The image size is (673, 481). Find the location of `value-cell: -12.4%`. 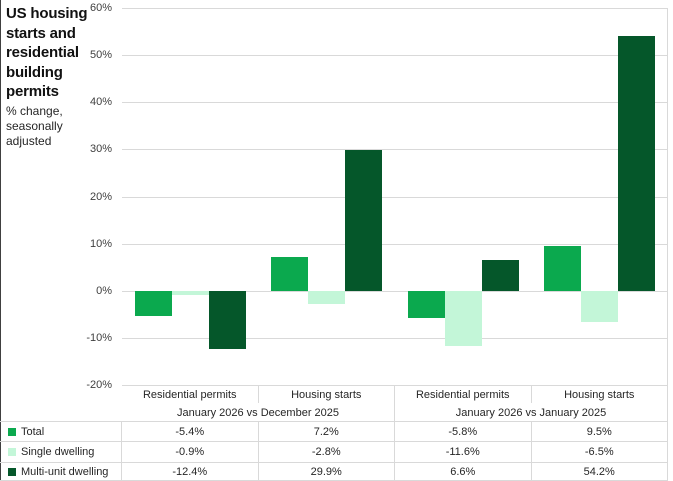

value-cell: -12.4% is located at coordinates (190, 471).